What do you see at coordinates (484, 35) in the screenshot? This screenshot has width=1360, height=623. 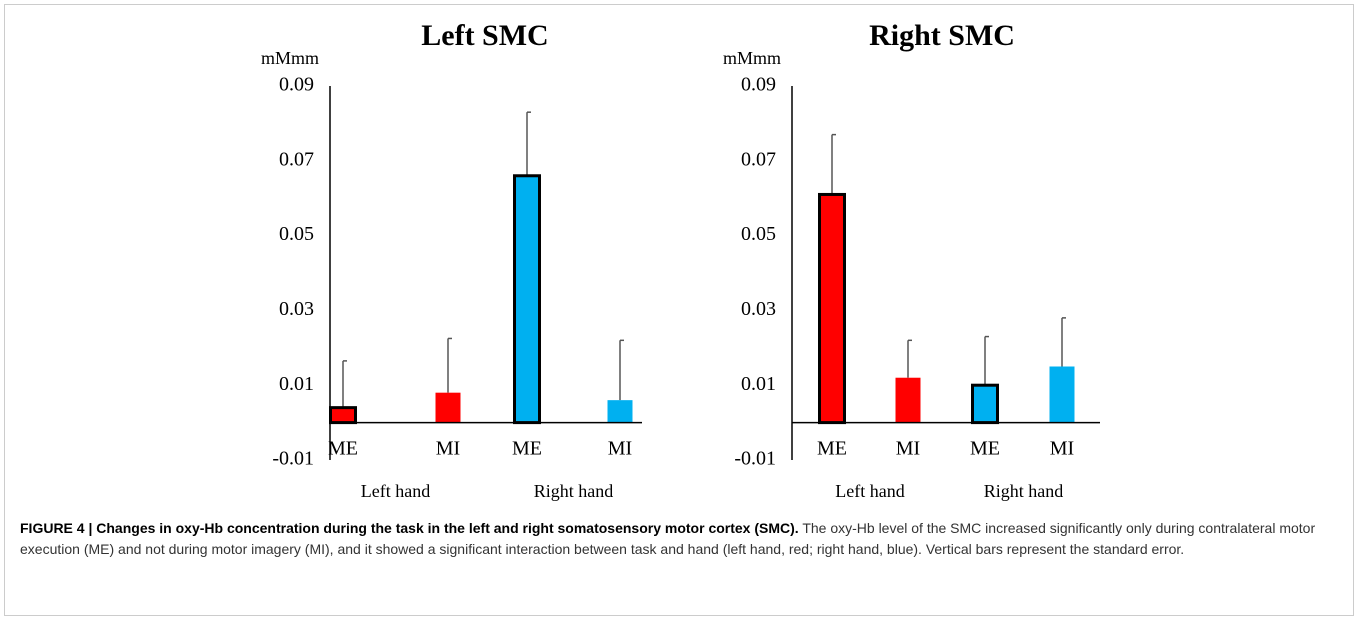 I see `chart-title: Left SMC` at bounding box center [484, 35].